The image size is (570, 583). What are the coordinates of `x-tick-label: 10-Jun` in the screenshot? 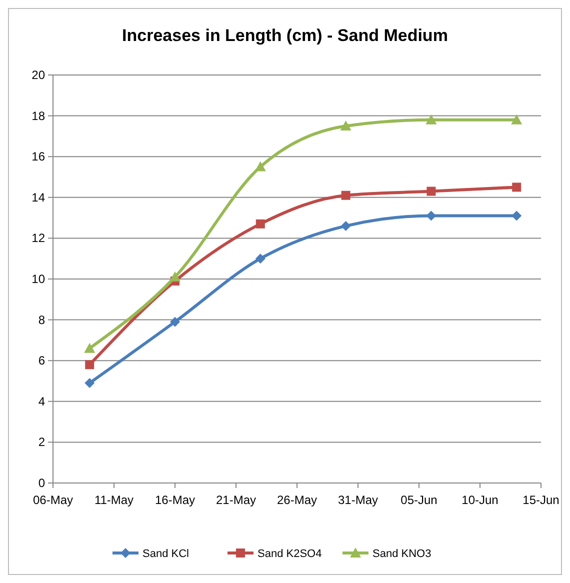 It's located at (480, 500).